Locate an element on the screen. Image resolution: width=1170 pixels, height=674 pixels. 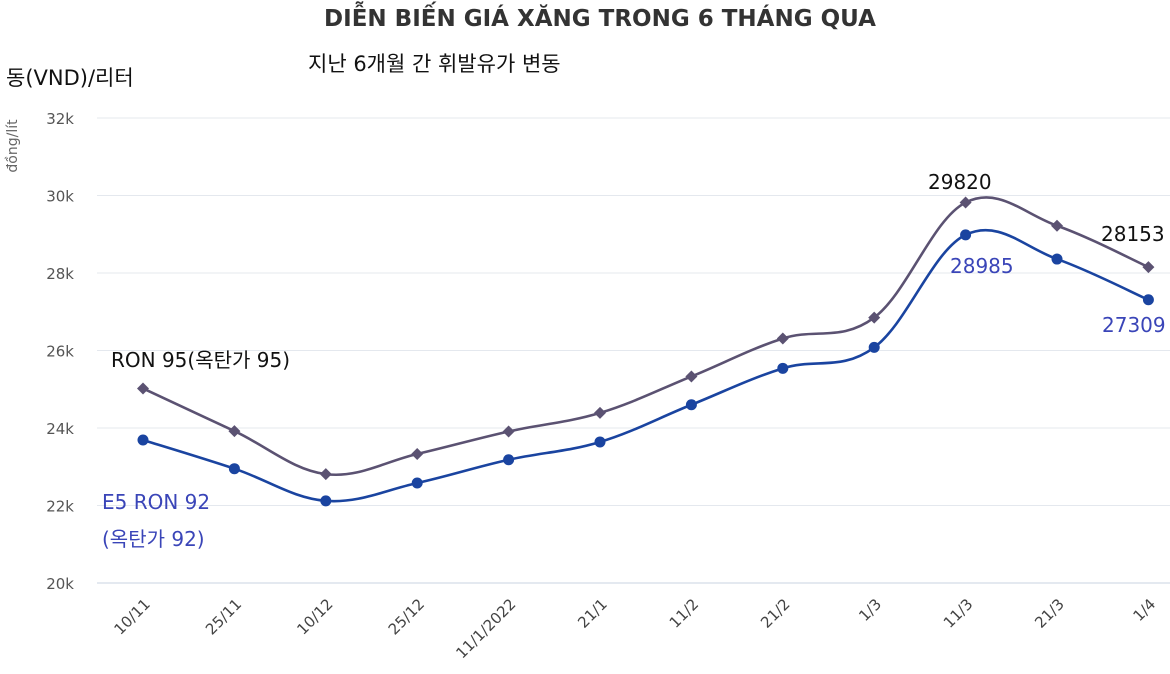
y-tick-label: 30k is located at coordinates (60, 197).